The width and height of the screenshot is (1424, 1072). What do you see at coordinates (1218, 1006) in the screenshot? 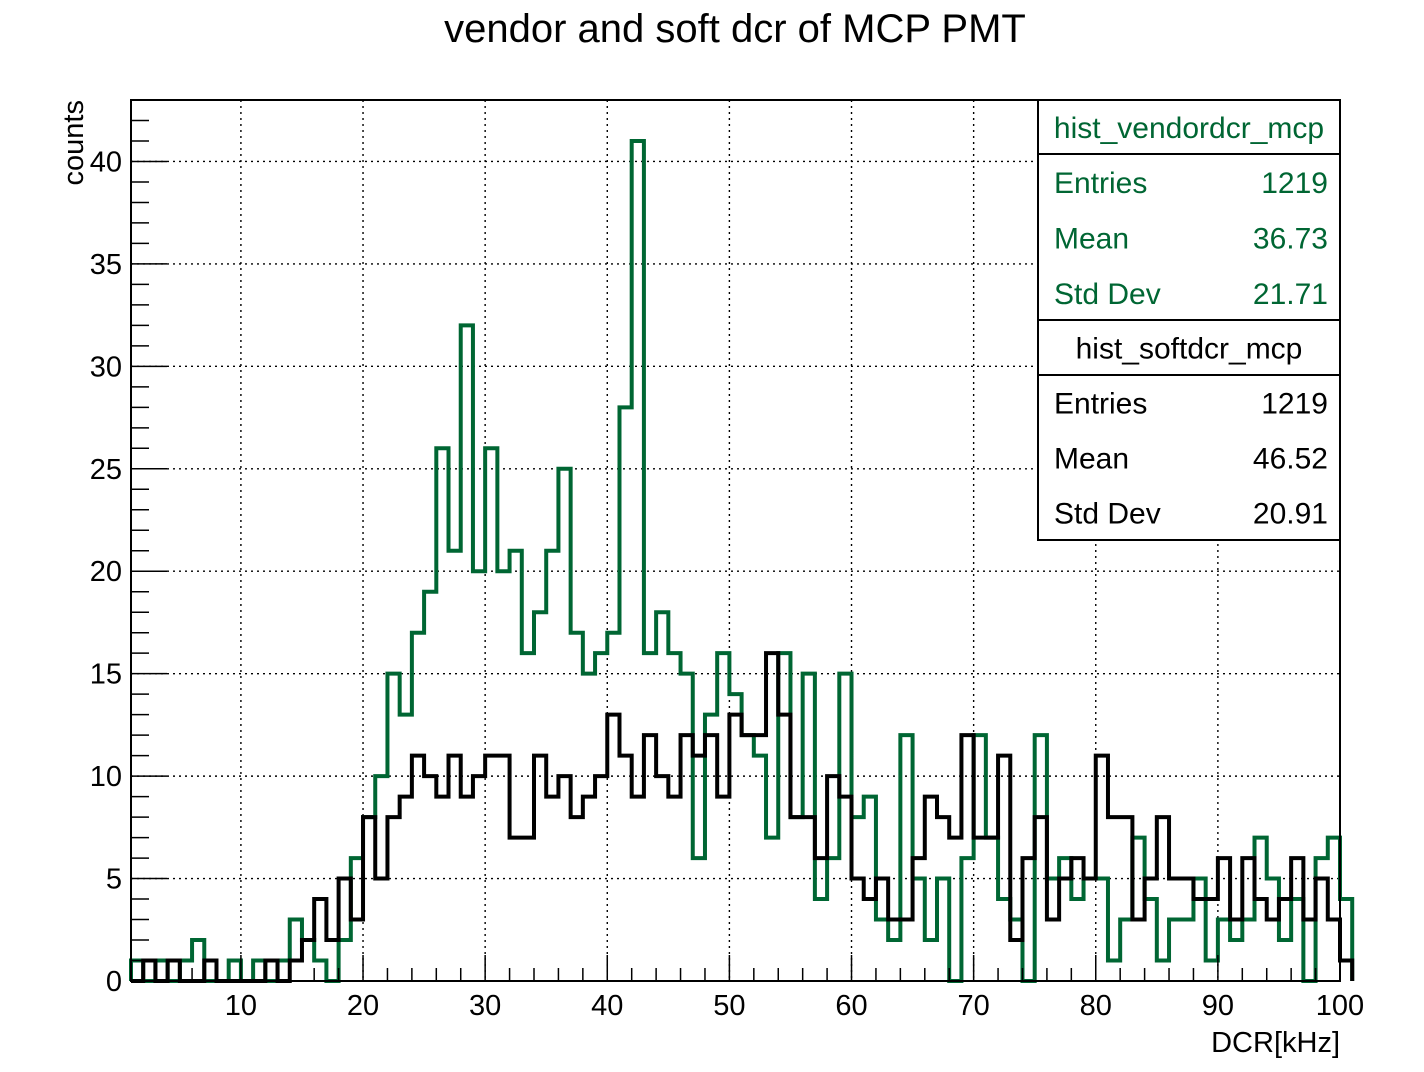
I see `x-tick-label: 90` at bounding box center [1218, 1006].